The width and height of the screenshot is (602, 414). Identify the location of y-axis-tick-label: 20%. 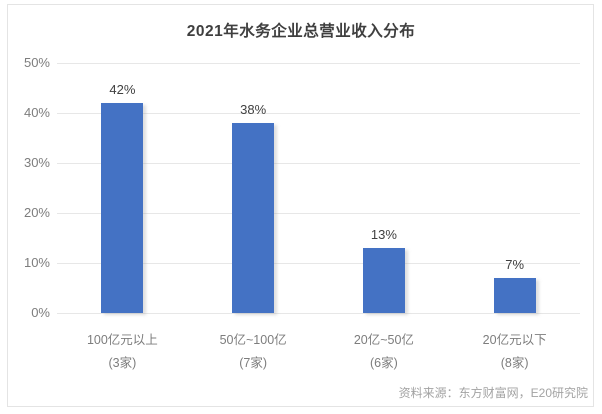
(36, 212).